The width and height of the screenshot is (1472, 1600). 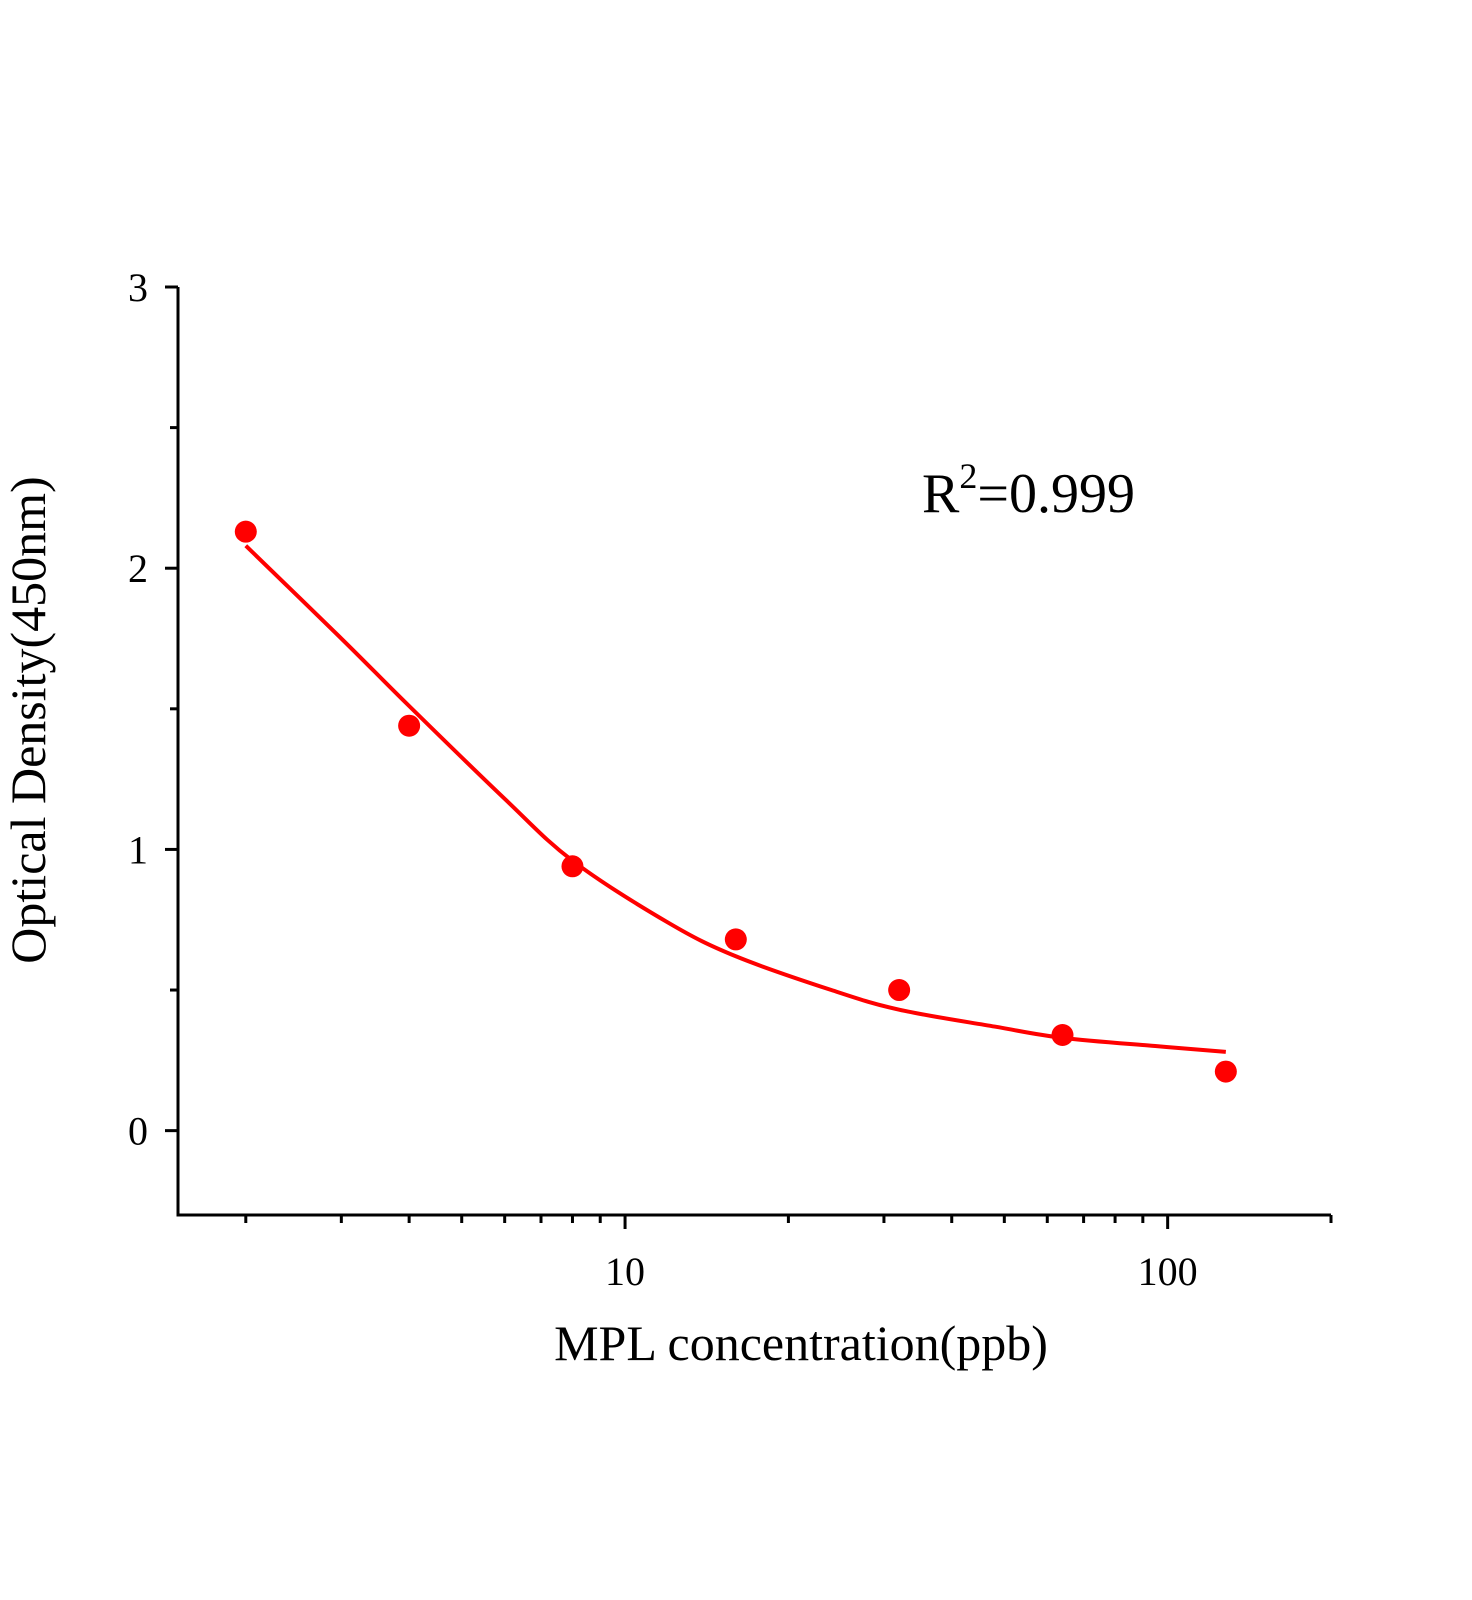 What do you see at coordinates (138, 287) in the screenshot?
I see `y-tick-label: 3` at bounding box center [138, 287].